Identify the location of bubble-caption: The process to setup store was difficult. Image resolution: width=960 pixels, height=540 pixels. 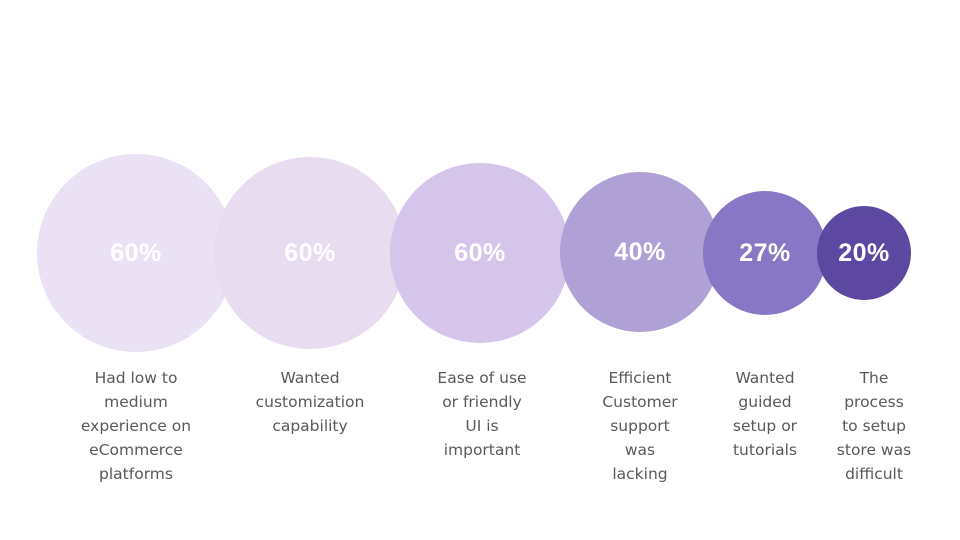
(872, 426).